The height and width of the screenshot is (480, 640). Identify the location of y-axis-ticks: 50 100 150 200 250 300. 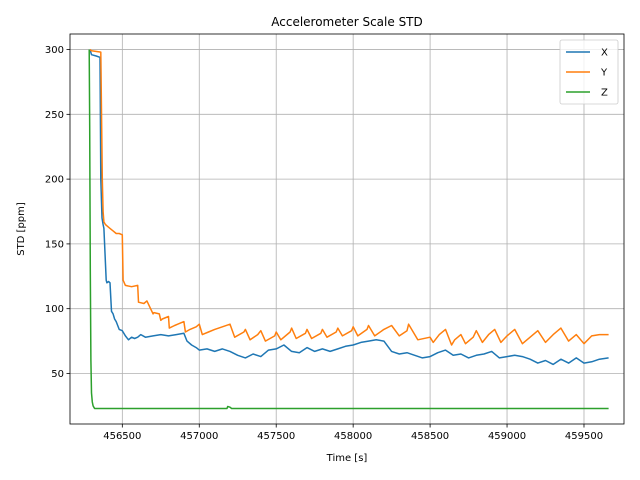
(57, 212).